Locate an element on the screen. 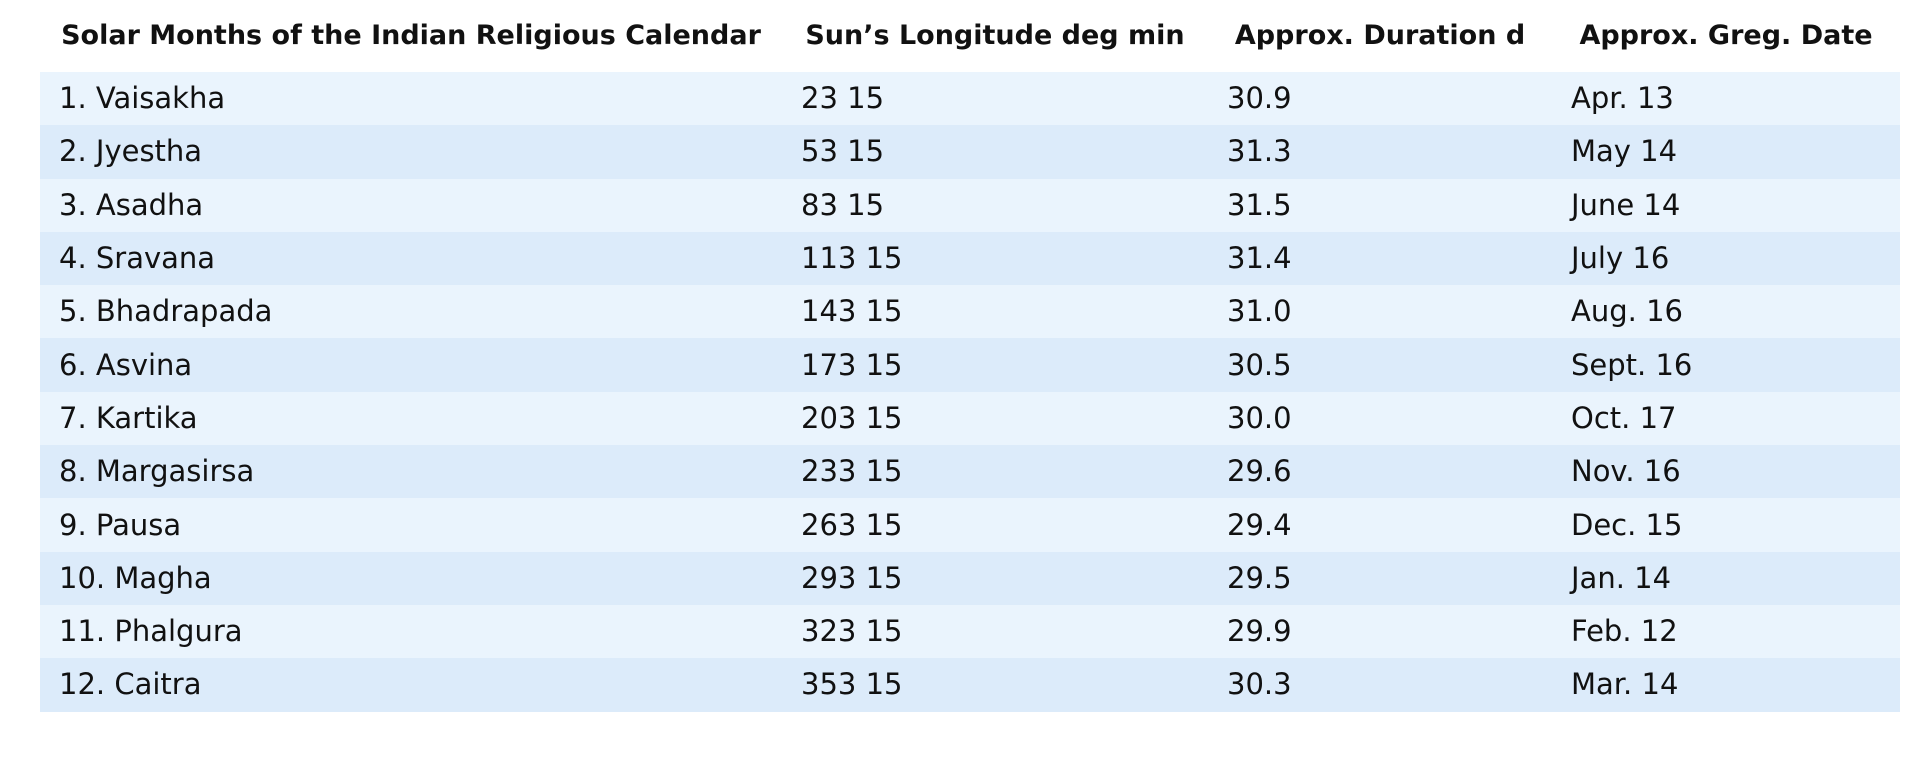 This screenshot has height=782, width=1905. table-cell: 31.4 is located at coordinates (1380, 258).